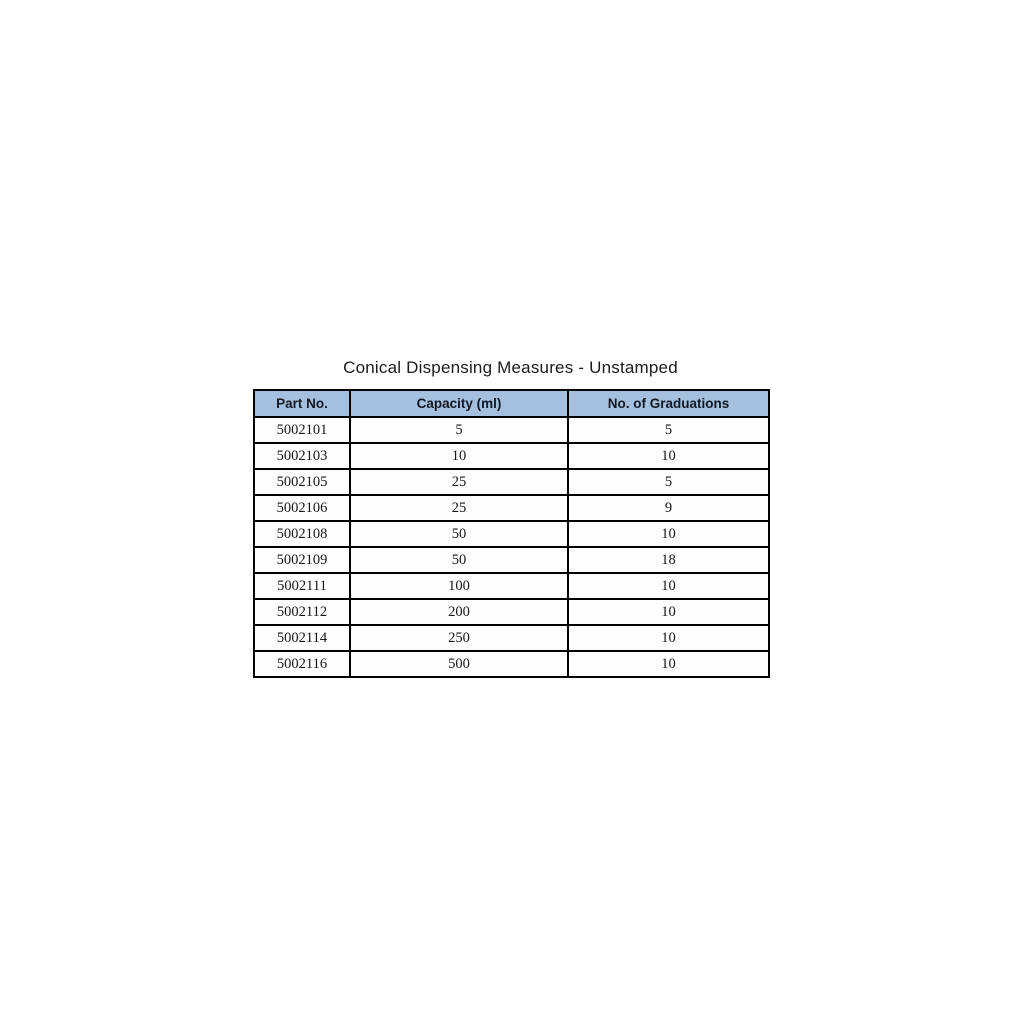  What do you see at coordinates (302, 403) in the screenshot?
I see `column-header: Part No.` at bounding box center [302, 403].